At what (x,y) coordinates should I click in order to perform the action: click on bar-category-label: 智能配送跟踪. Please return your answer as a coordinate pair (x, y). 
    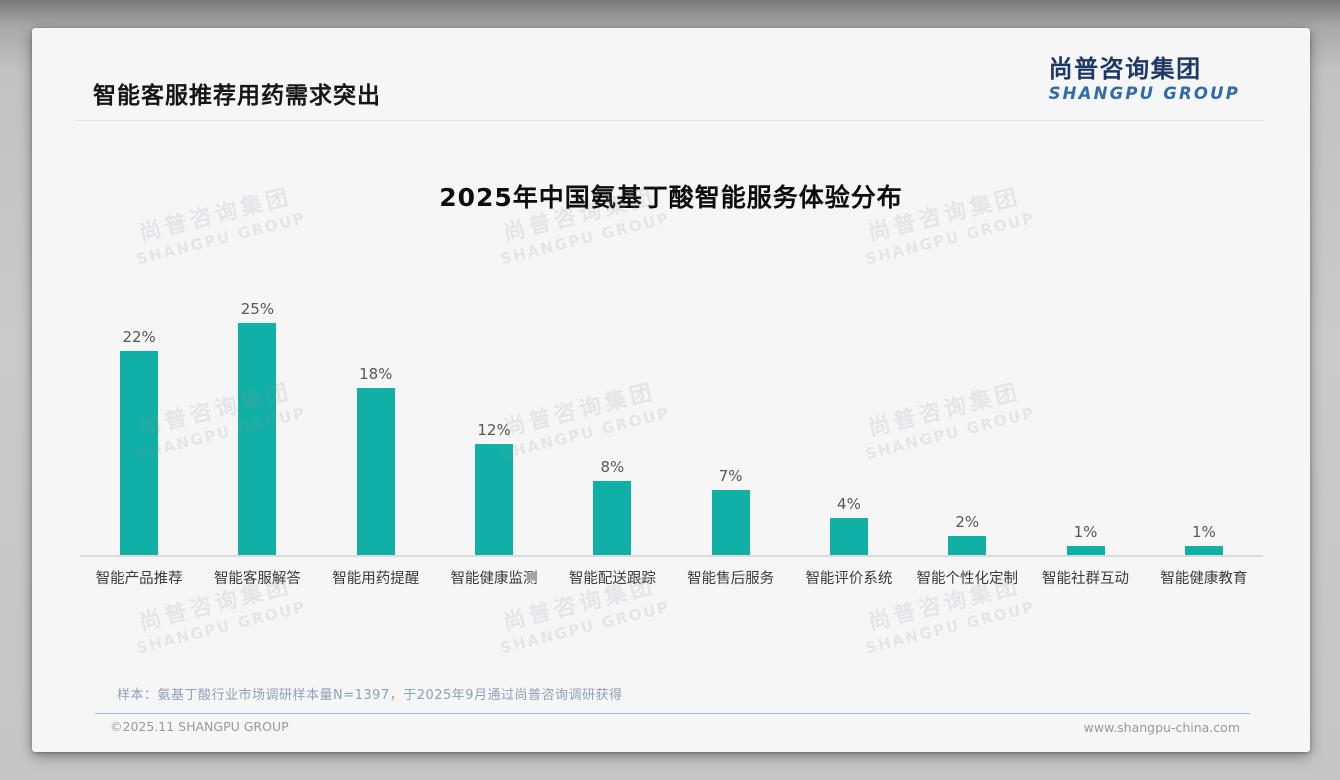
    Looking at the image, I should click on (612, 579).